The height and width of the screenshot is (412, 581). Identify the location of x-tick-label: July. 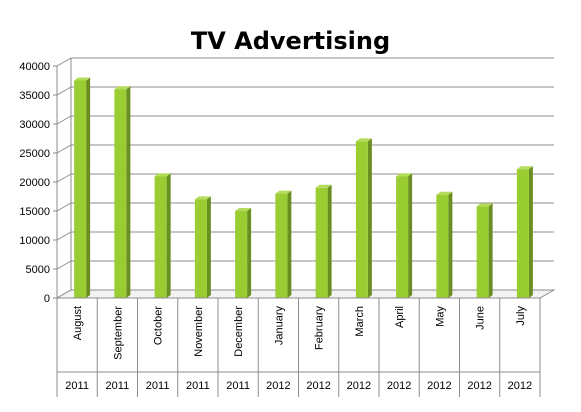
(521, 316).